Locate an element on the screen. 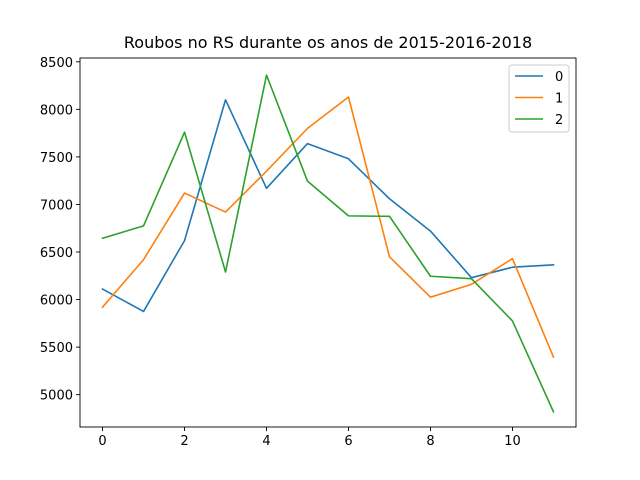 The height and width of the screenshot is (480, 640). y-tick-label: 5500 is located at coordinates (56, 348).